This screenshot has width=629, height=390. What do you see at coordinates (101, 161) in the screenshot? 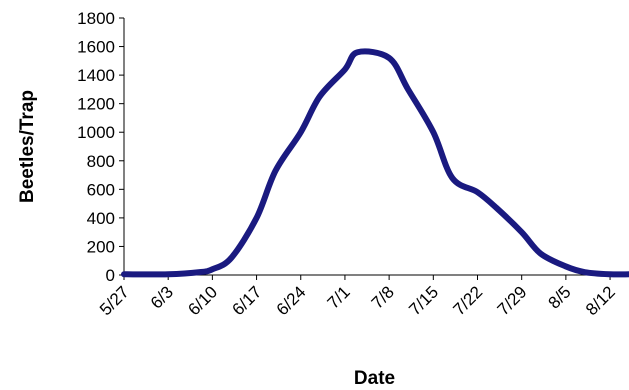
I see `y-tick-label: 800` at bounding box center [101, 161].